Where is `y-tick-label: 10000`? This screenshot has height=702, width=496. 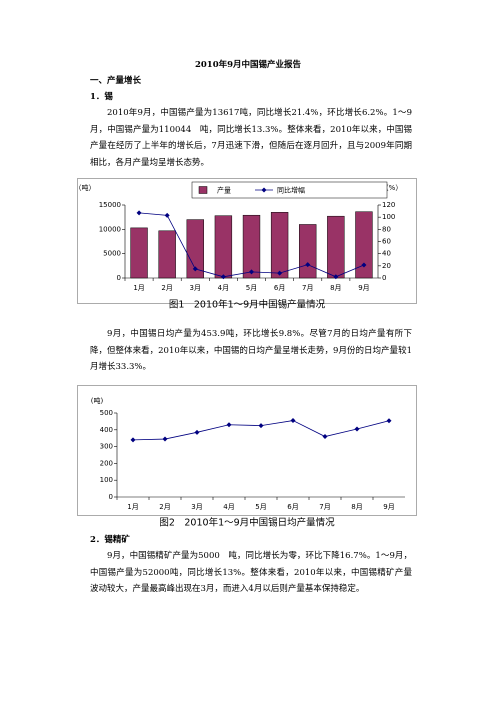
y-tick-label: 10000 is located at coordinates (110, 229).